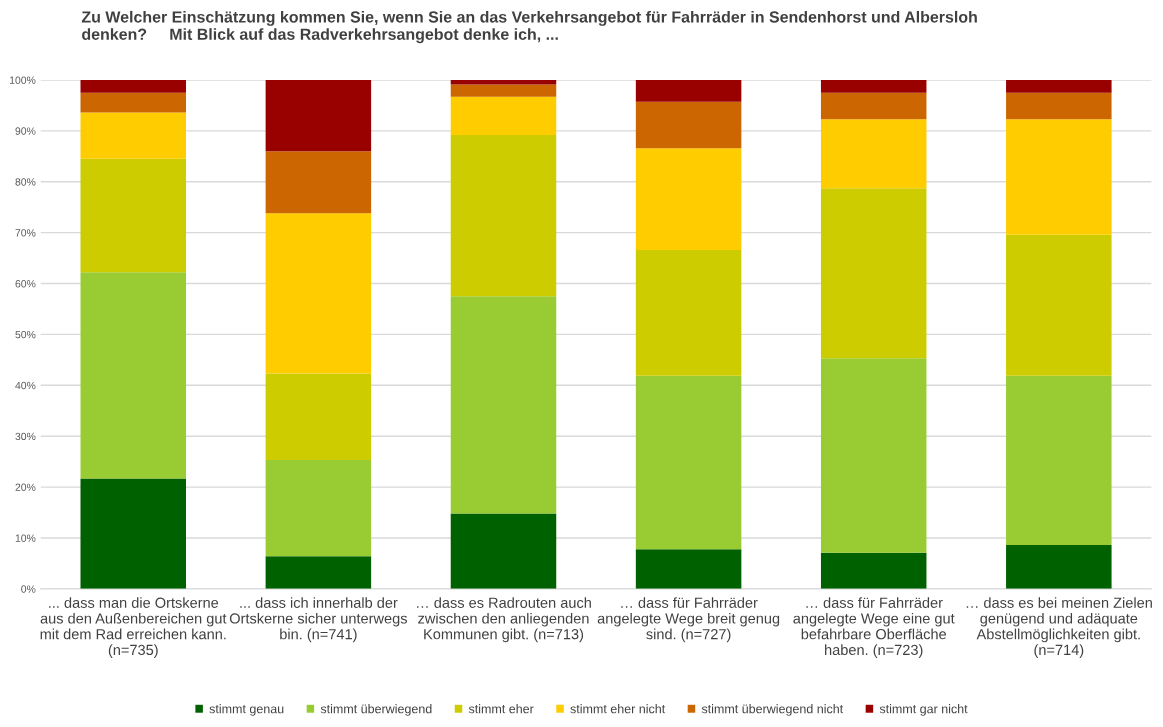 The image size is (1163, 727). What do you see at coordinates (25, 233) in the screenshot?
I see `y-tick-label: 70%` at bounding box center [25, 233].